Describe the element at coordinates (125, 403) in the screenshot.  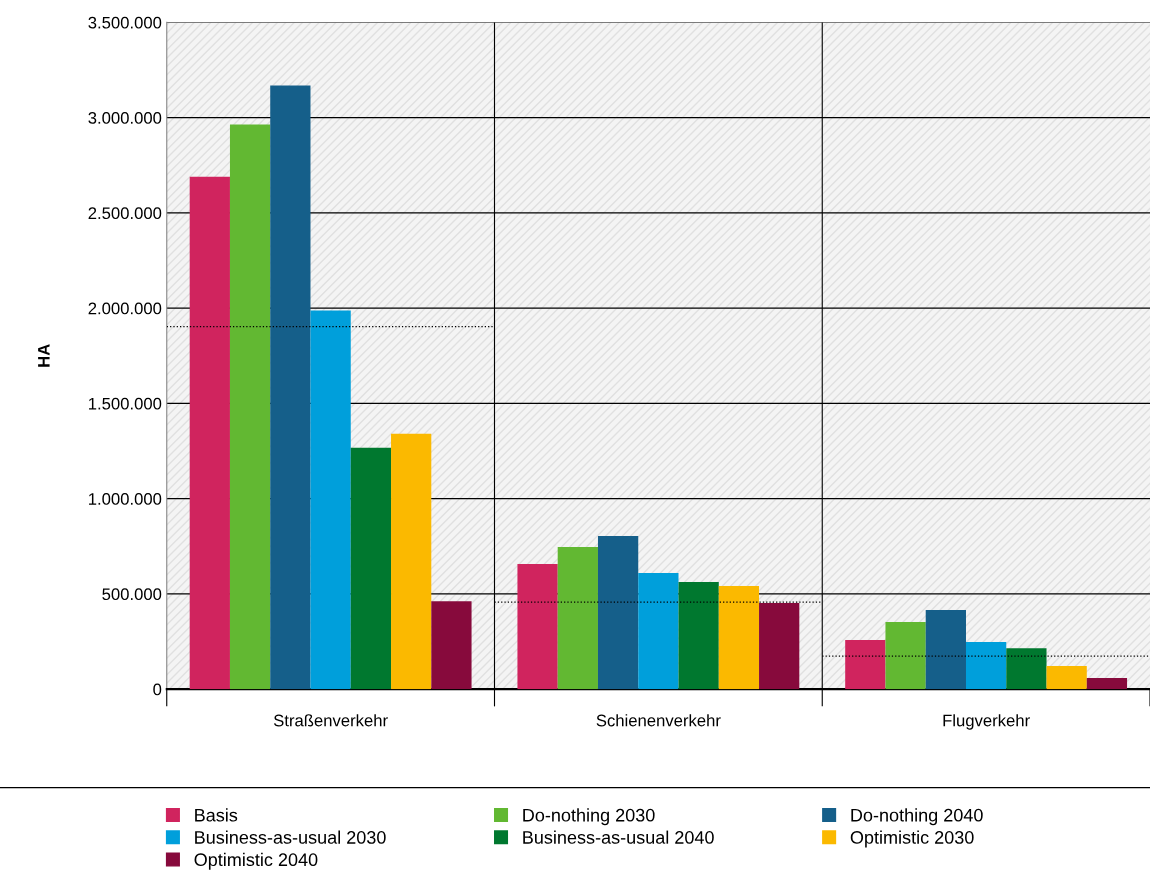
I see `y-tick-label: 1.500.000` at that location.